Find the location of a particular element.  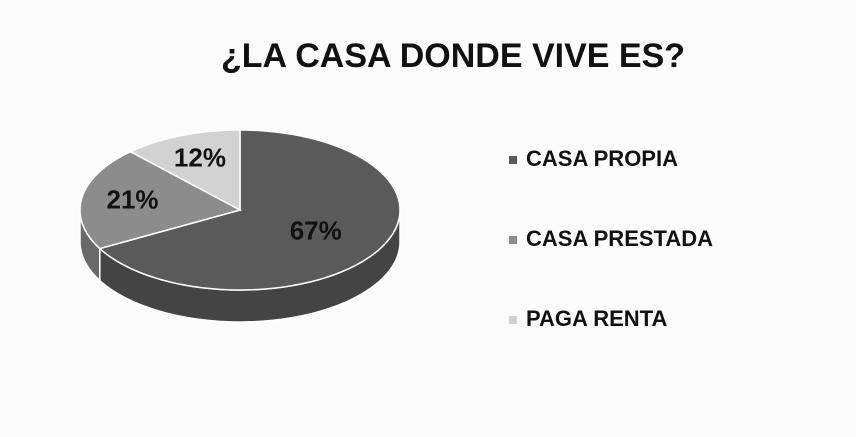

legend-label: CASA PRESTADA is located at coordinates (619, 238).